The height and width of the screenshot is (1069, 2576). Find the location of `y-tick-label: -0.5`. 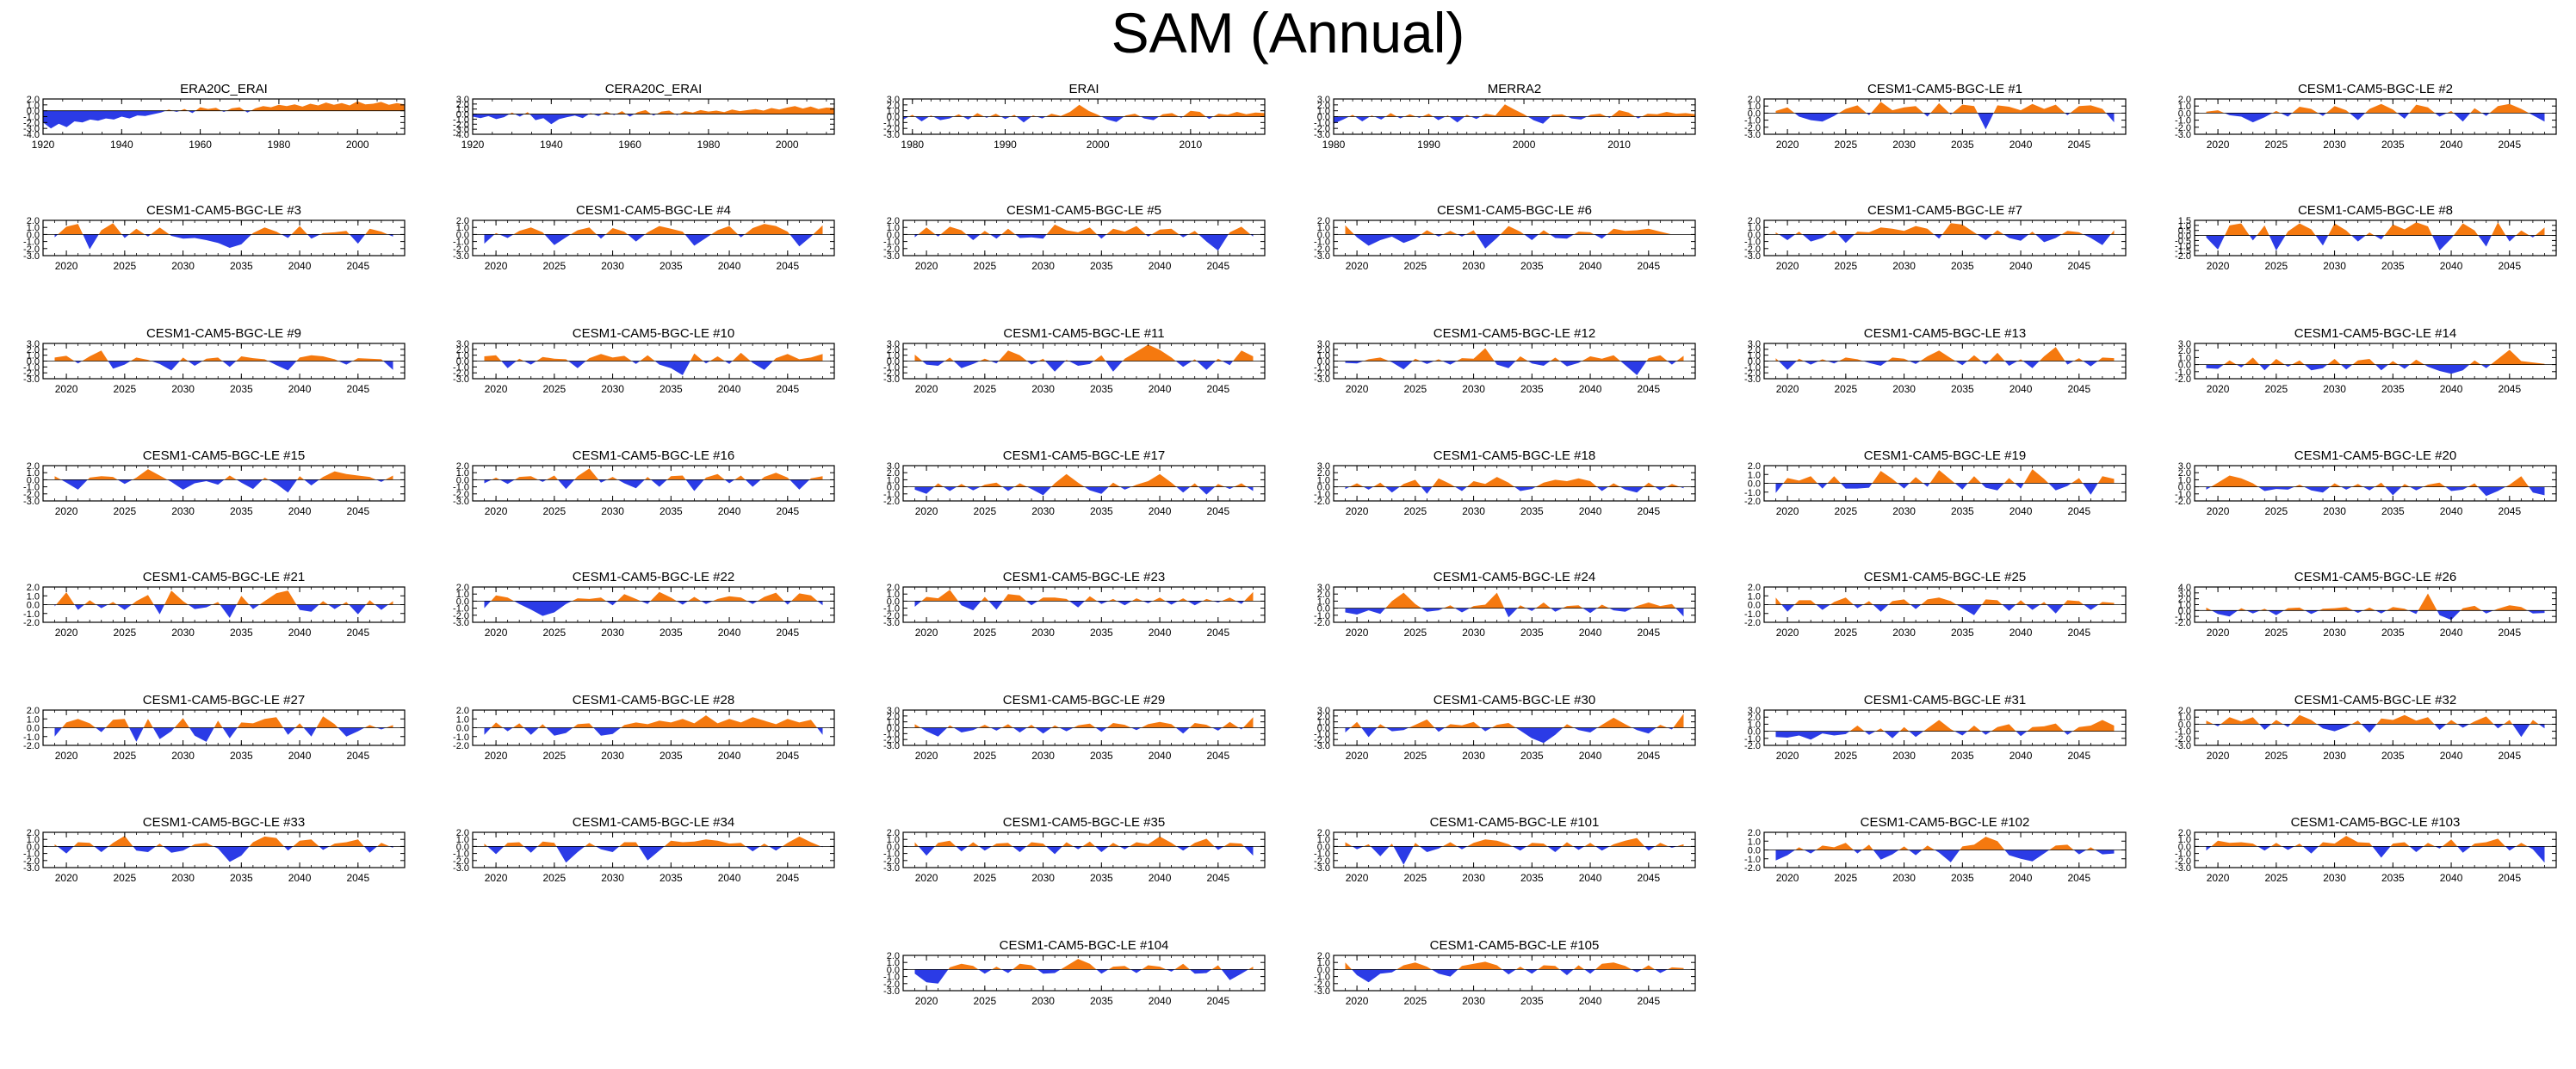

y-tick-label: -0.5 is located at coordinates (2183, 241).